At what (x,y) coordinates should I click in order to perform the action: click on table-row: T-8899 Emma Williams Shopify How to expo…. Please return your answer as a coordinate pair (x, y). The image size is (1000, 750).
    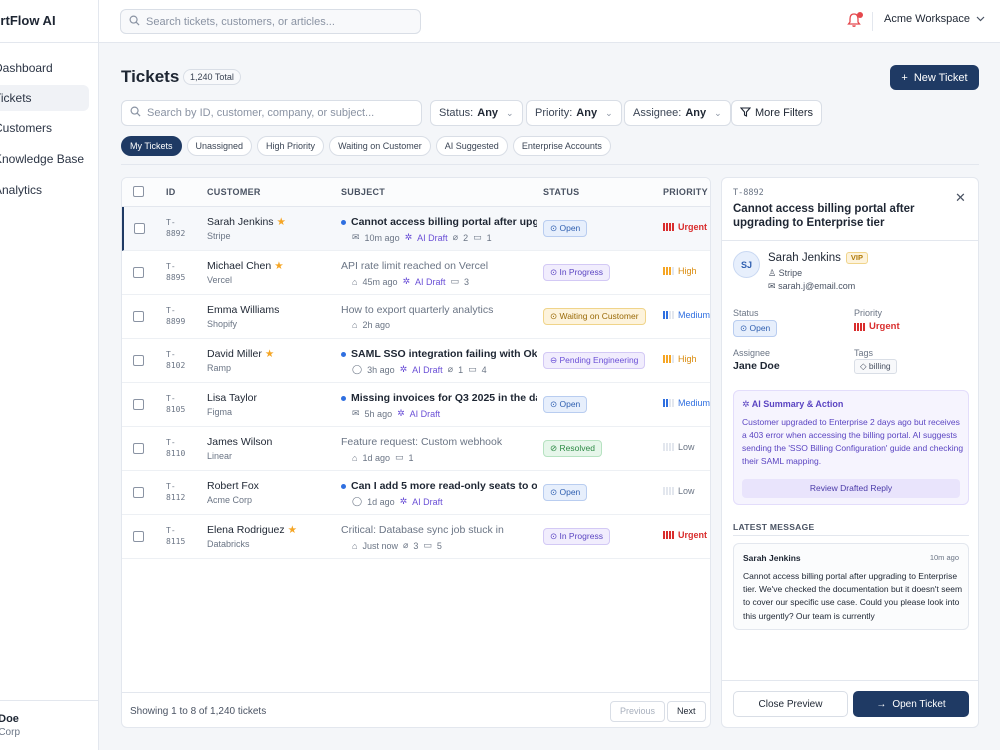
    Looking at the image, I should click on (416, 317).